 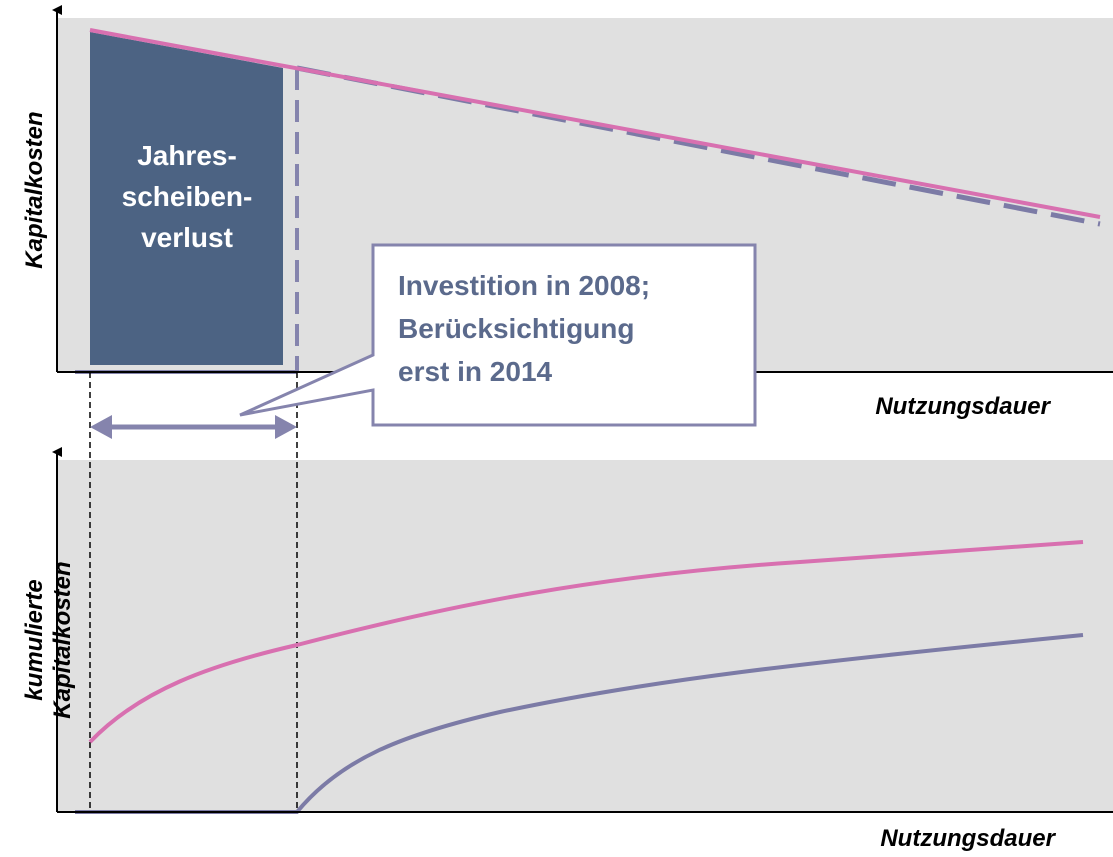 What do you see at coordinates (475, 371) in the screenshot?
I see `callout-text: erst in 2014` at bounding box center [475, 371].